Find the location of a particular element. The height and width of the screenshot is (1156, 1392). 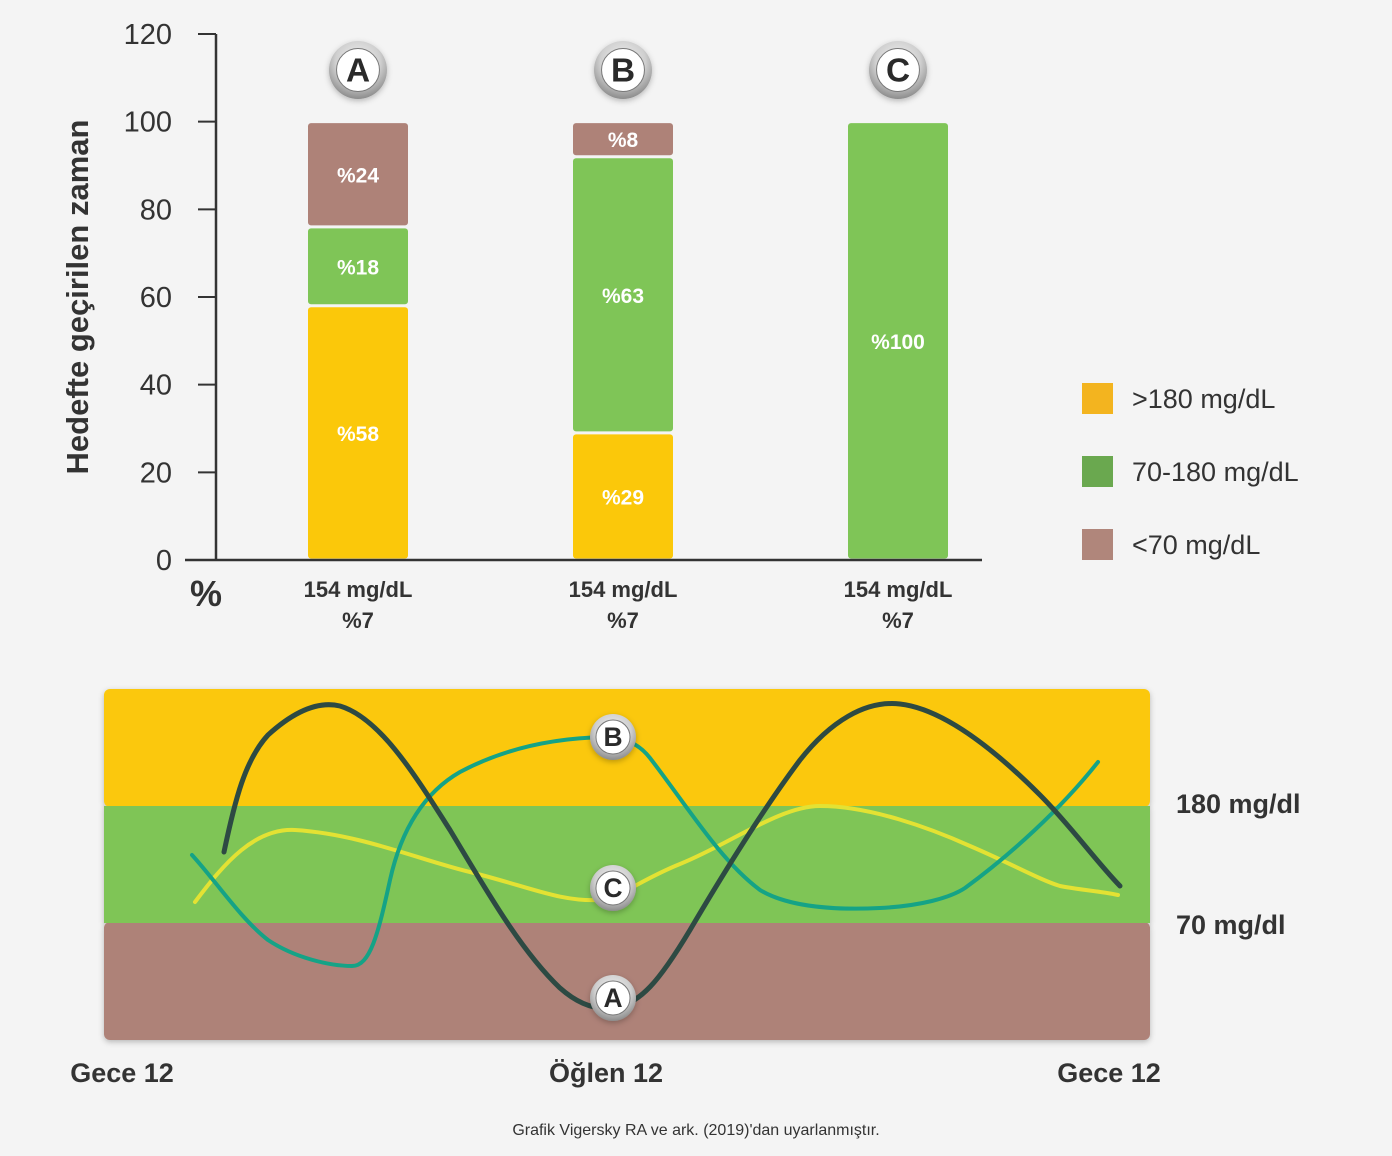

curve-badge-c: C is located at coordinates (613, 888).